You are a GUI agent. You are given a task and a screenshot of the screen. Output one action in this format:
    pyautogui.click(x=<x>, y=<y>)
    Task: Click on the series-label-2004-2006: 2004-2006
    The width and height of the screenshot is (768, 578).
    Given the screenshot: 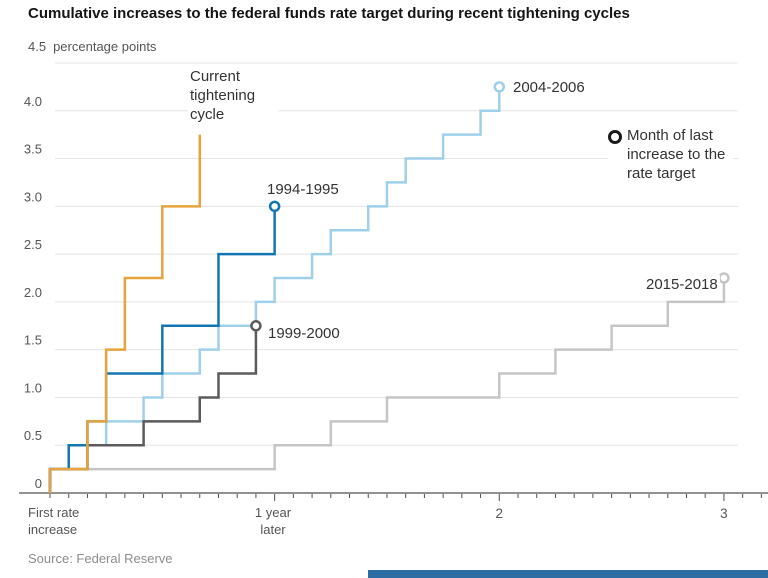 What is the action you would take?
    pyautogui.click(x=549, y=87)
    